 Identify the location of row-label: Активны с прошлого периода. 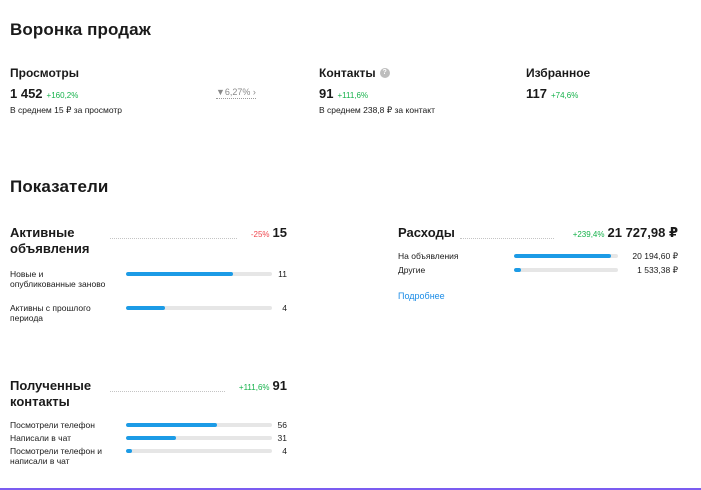
(50, 313).